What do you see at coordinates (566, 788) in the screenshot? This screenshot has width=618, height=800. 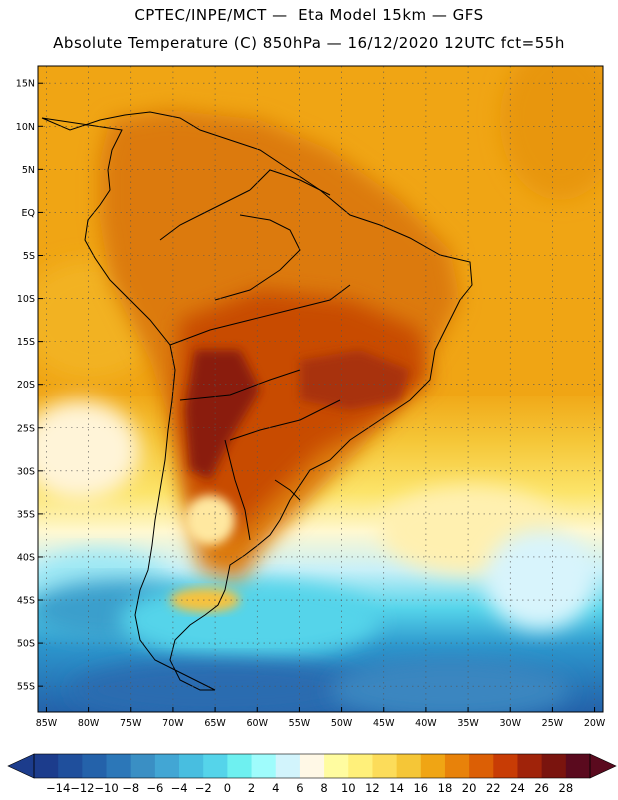 I see `colorbar-label: 28` at bounding box center [566, 788].